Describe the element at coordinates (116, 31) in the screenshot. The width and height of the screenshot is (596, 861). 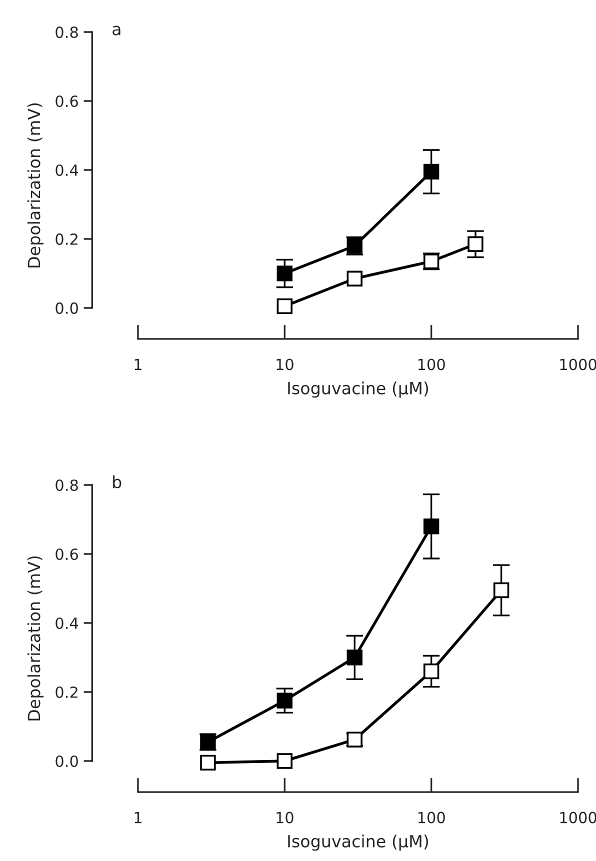
I see `chart-title: a` at that location.